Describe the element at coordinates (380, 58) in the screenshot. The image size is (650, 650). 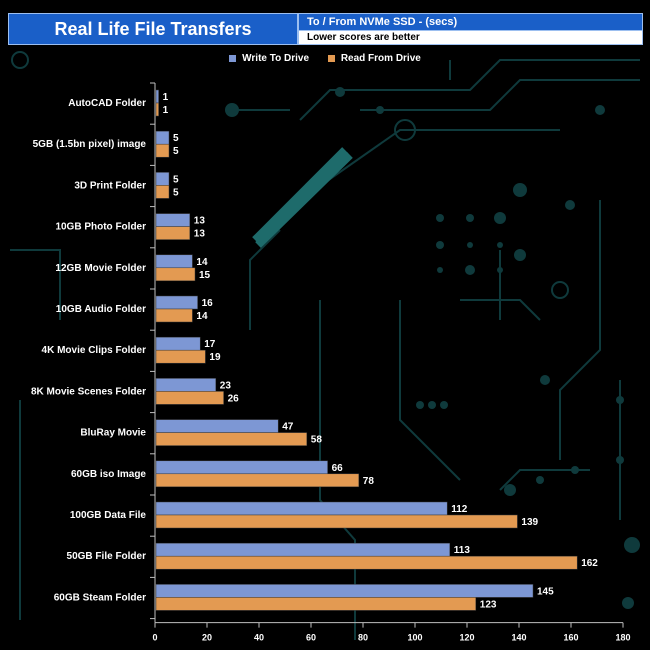
I see `legend-label-read: Read From Drive` at that location.